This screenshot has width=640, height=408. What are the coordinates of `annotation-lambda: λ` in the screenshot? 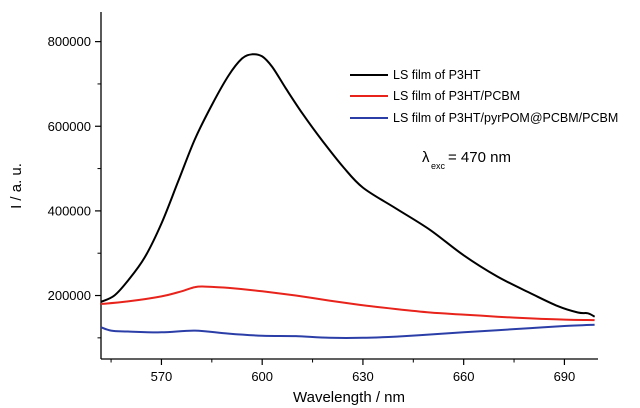 It's located at (426, 157).